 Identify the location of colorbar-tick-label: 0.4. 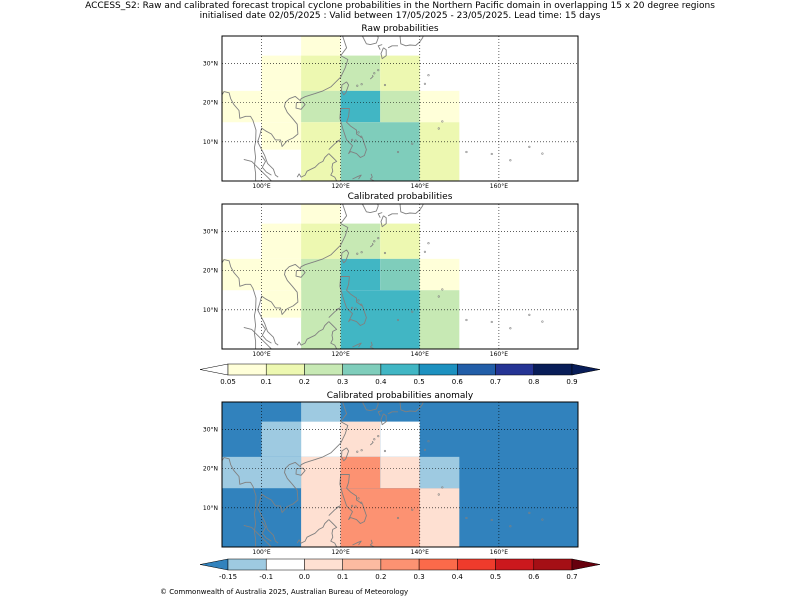
(381, 382).